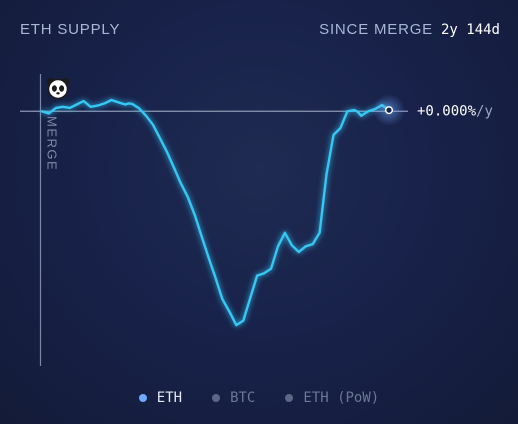 This screenshot has width=518, height=424. Describe the element at coordinates (169, 398) in the screenshot. I see `legend-label-eth: ETH` at that location.